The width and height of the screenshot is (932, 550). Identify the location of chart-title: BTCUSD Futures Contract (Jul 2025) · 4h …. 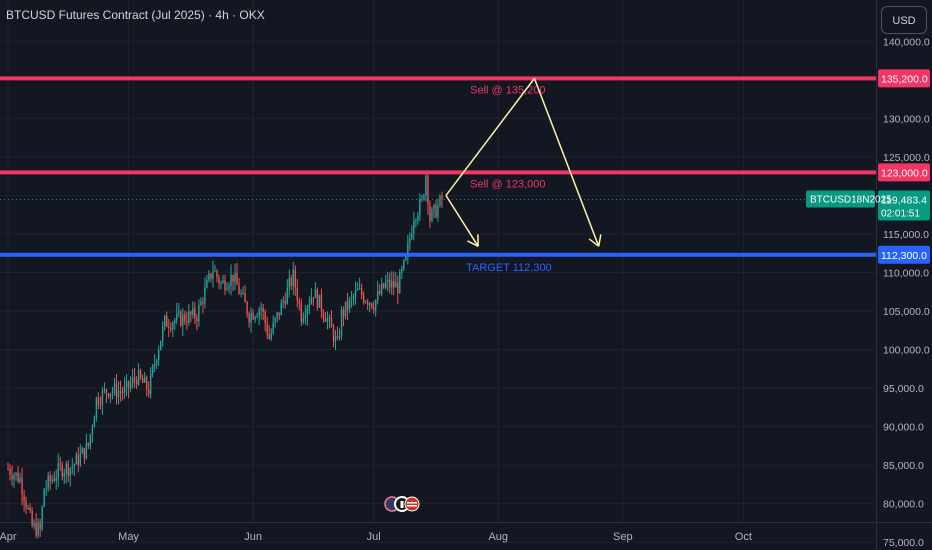
(135, 15).